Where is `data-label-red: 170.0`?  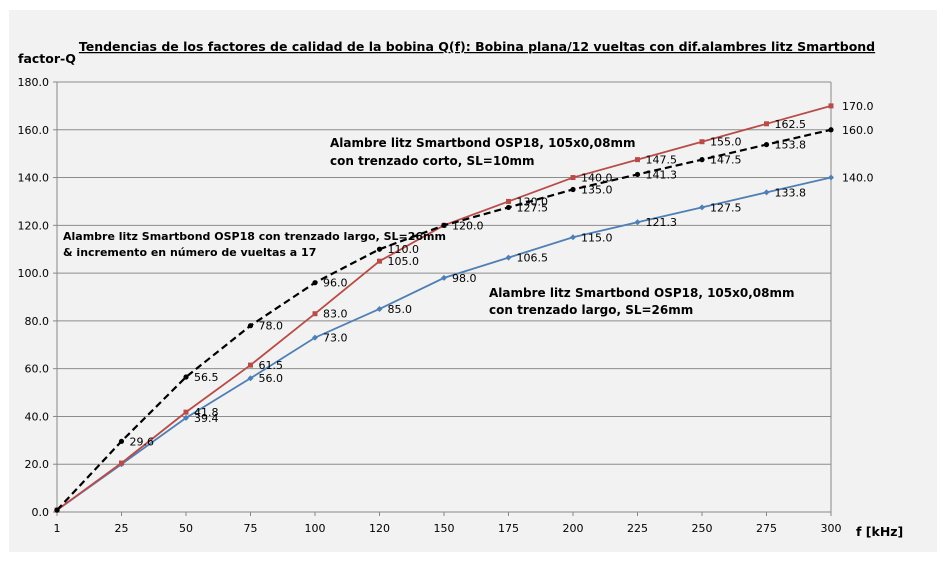 data-label-red: 170.0 is located at coordinates (858, 106).